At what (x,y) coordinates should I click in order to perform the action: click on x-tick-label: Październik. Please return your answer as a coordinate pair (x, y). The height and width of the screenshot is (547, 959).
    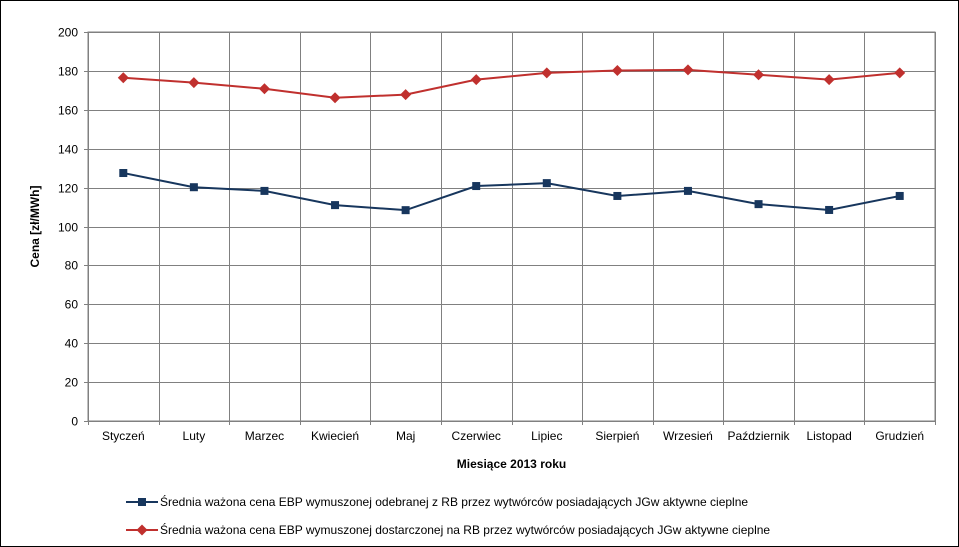
    Looking at the image, I should click on (759, 436).